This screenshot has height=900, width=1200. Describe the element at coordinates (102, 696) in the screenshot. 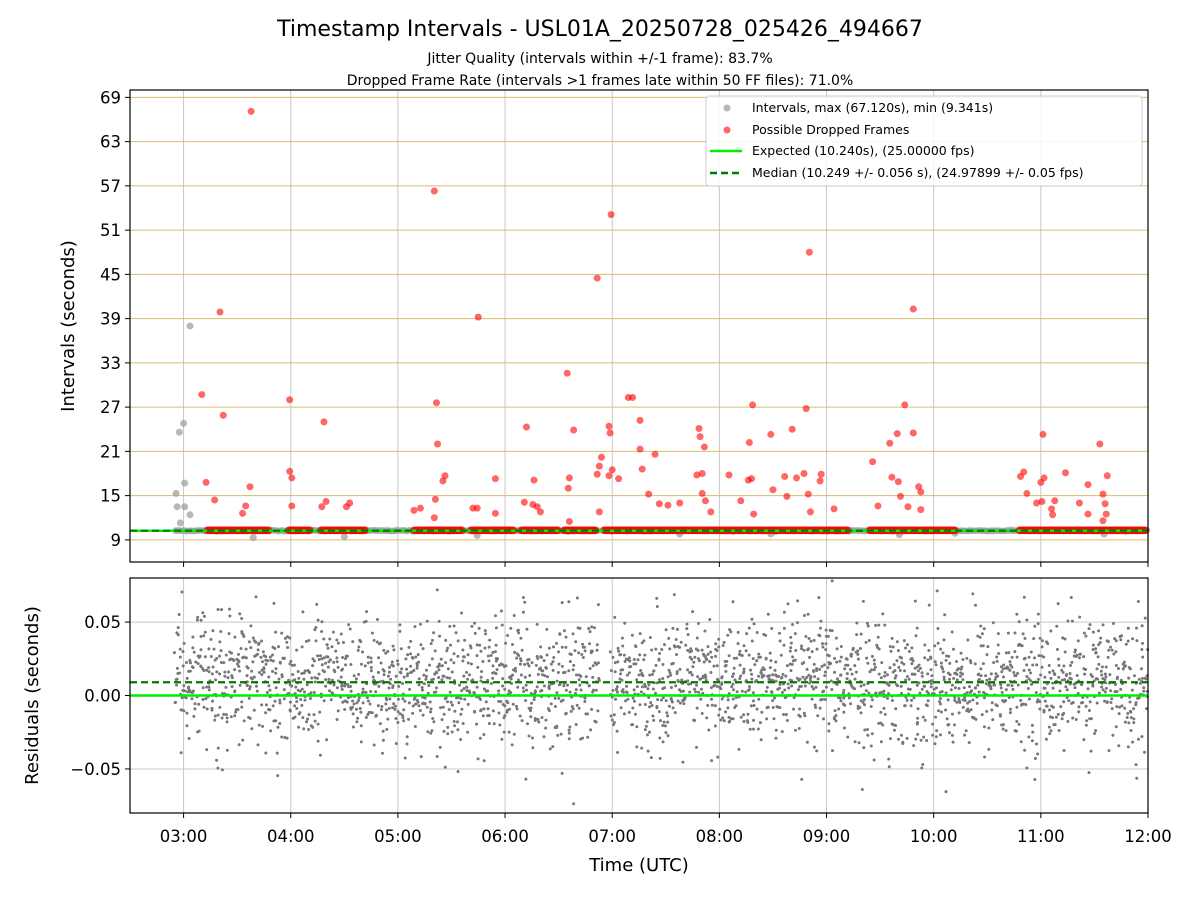

I see `residuals-y-tick-label: 0.00` at that location.